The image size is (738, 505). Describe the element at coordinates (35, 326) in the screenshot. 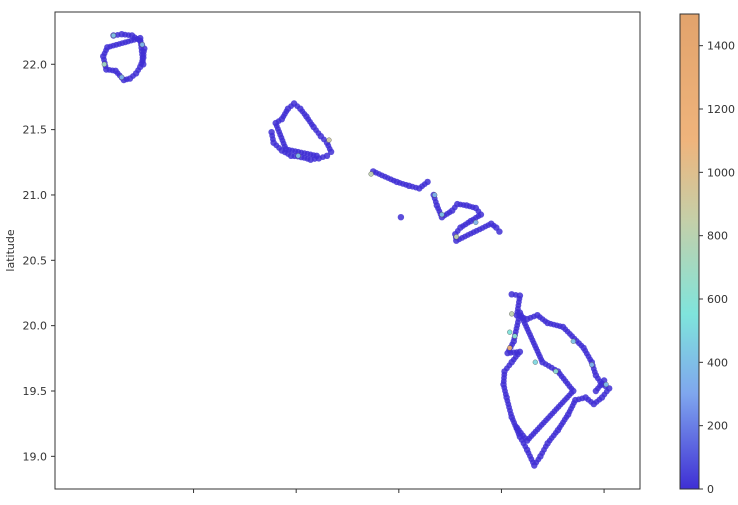

I see `y-tick-label: 20.0` at that location.